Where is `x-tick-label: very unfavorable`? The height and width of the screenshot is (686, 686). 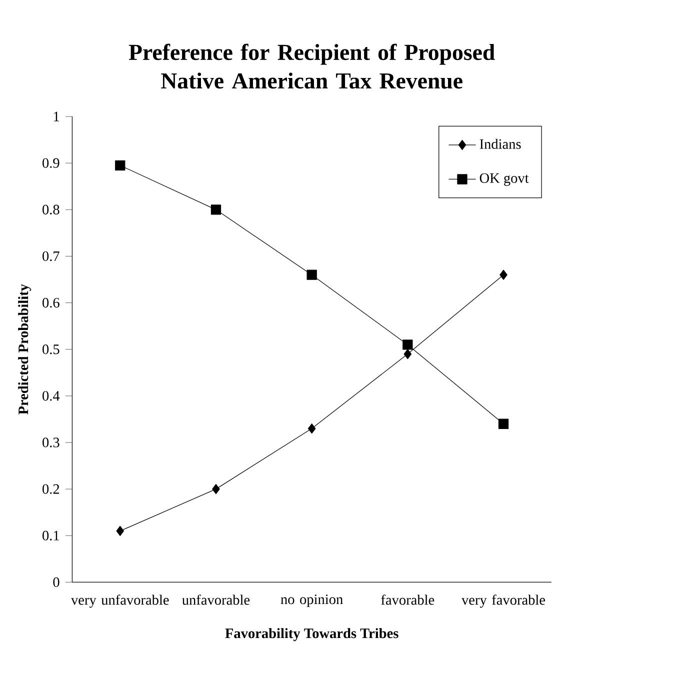 x-tick-label: very unfavorable is located at coordinates (119, 601).